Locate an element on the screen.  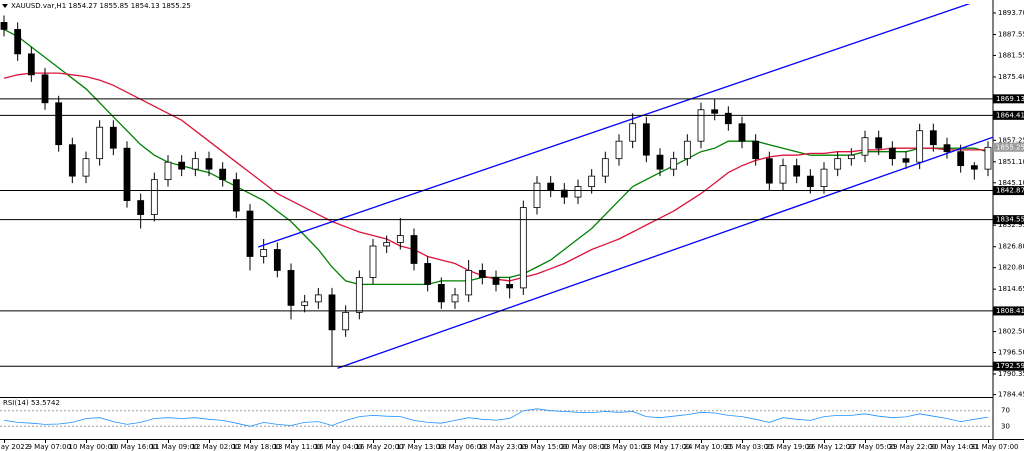
level-label: 1808.41 is located at coordinates (1010, 311).